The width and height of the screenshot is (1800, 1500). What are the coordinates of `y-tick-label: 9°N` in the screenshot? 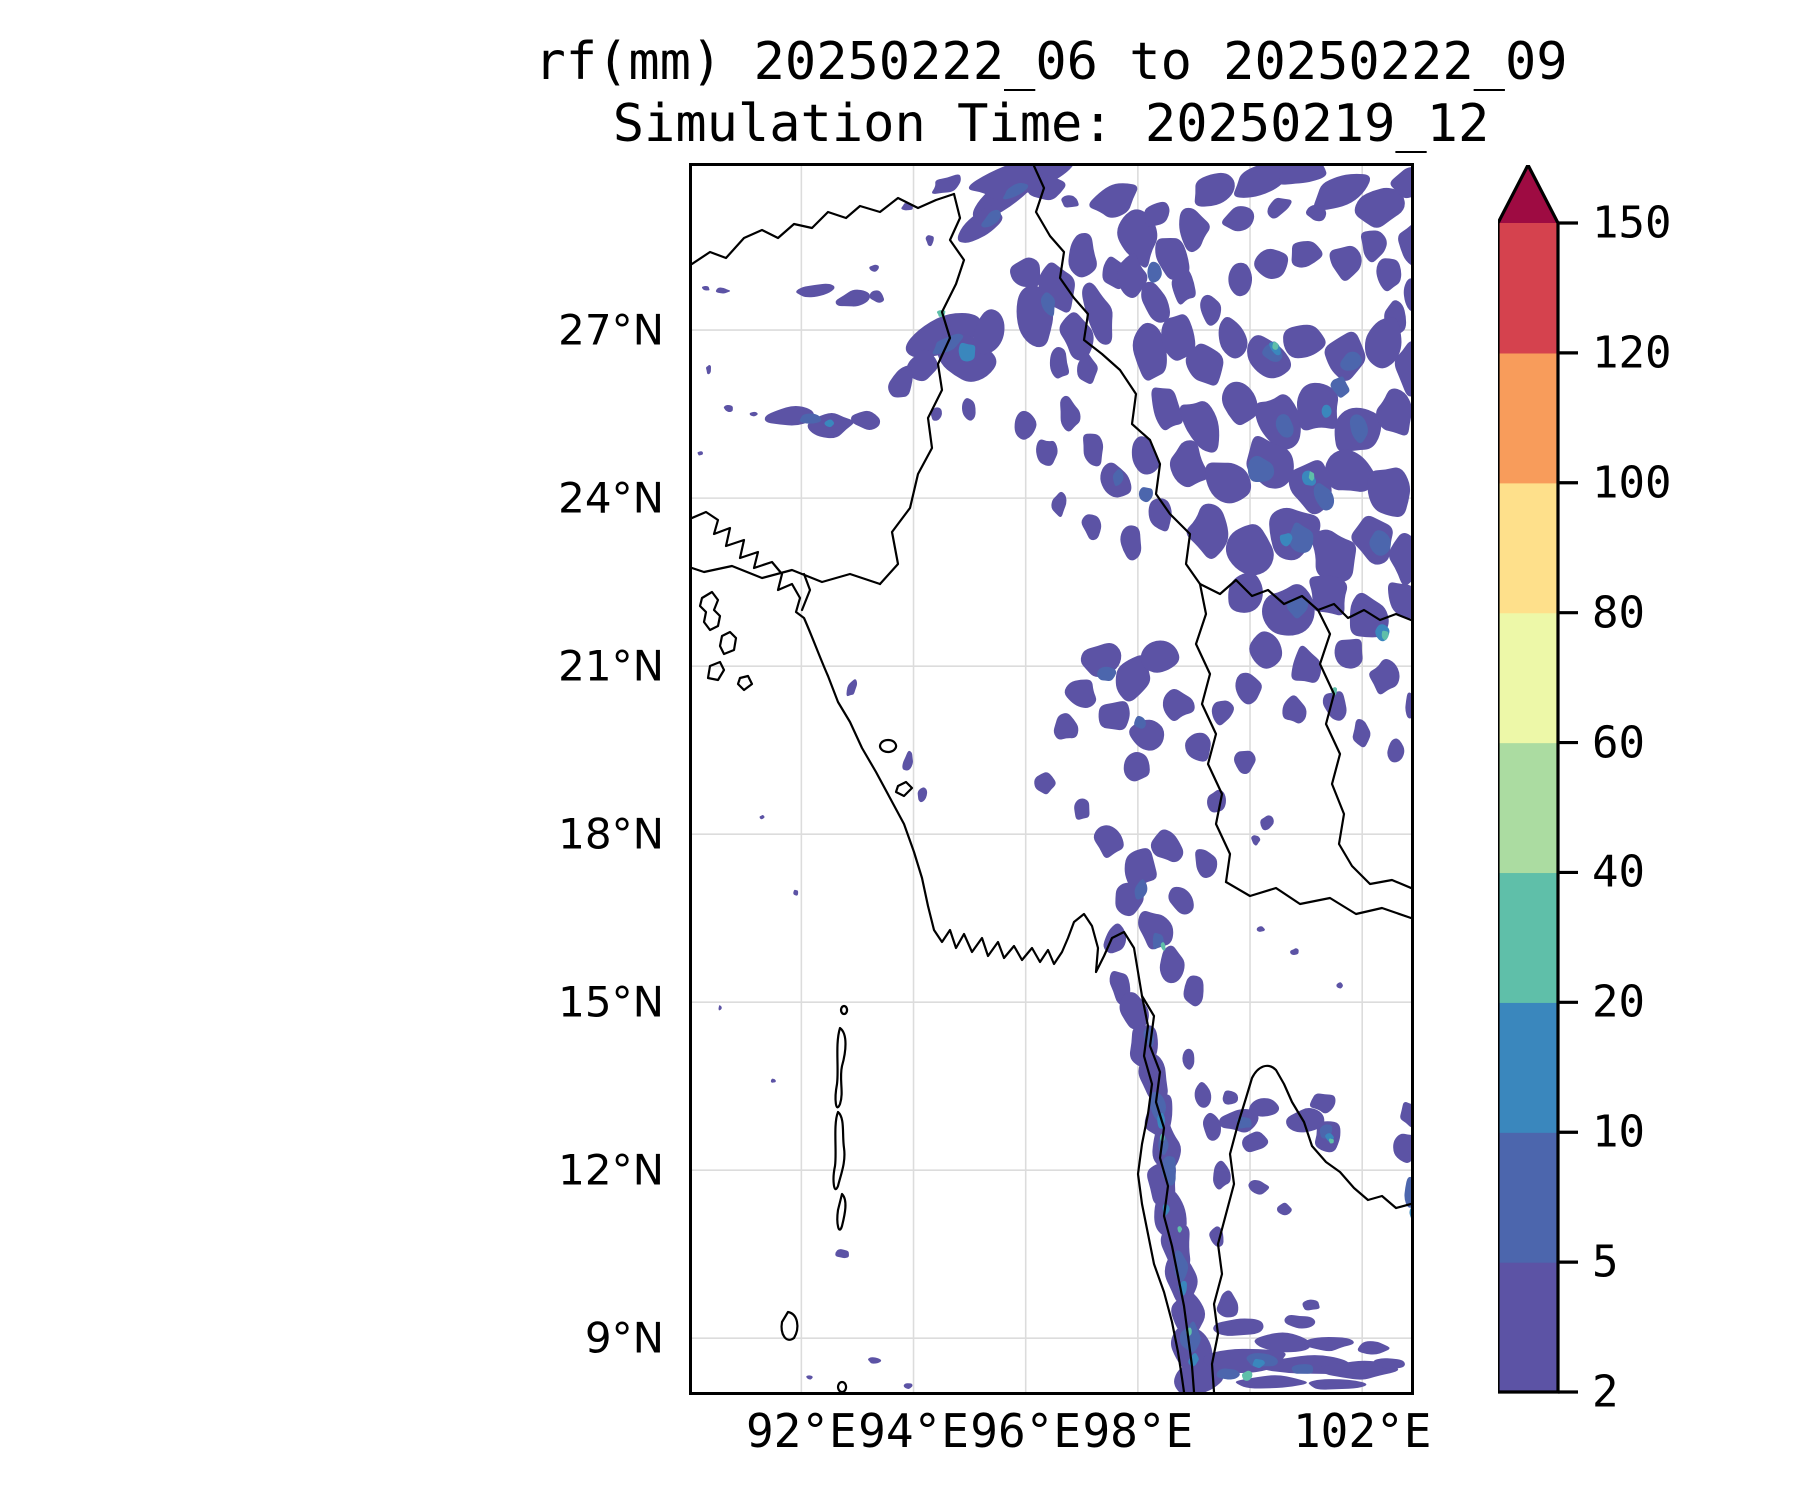 It's located at (624, 1338).